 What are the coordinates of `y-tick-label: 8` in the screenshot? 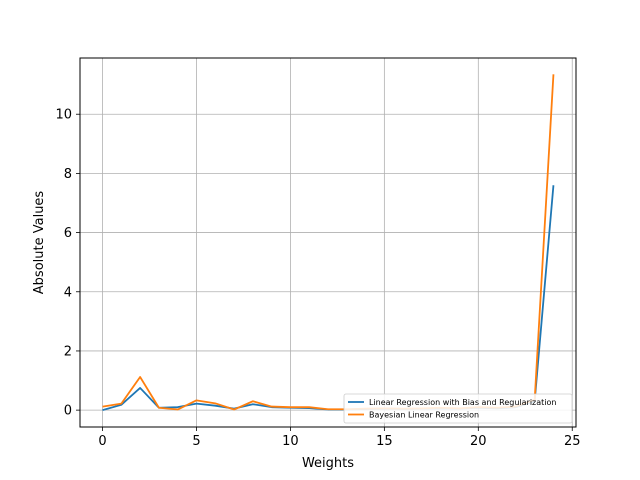 It's located at (68, 174).